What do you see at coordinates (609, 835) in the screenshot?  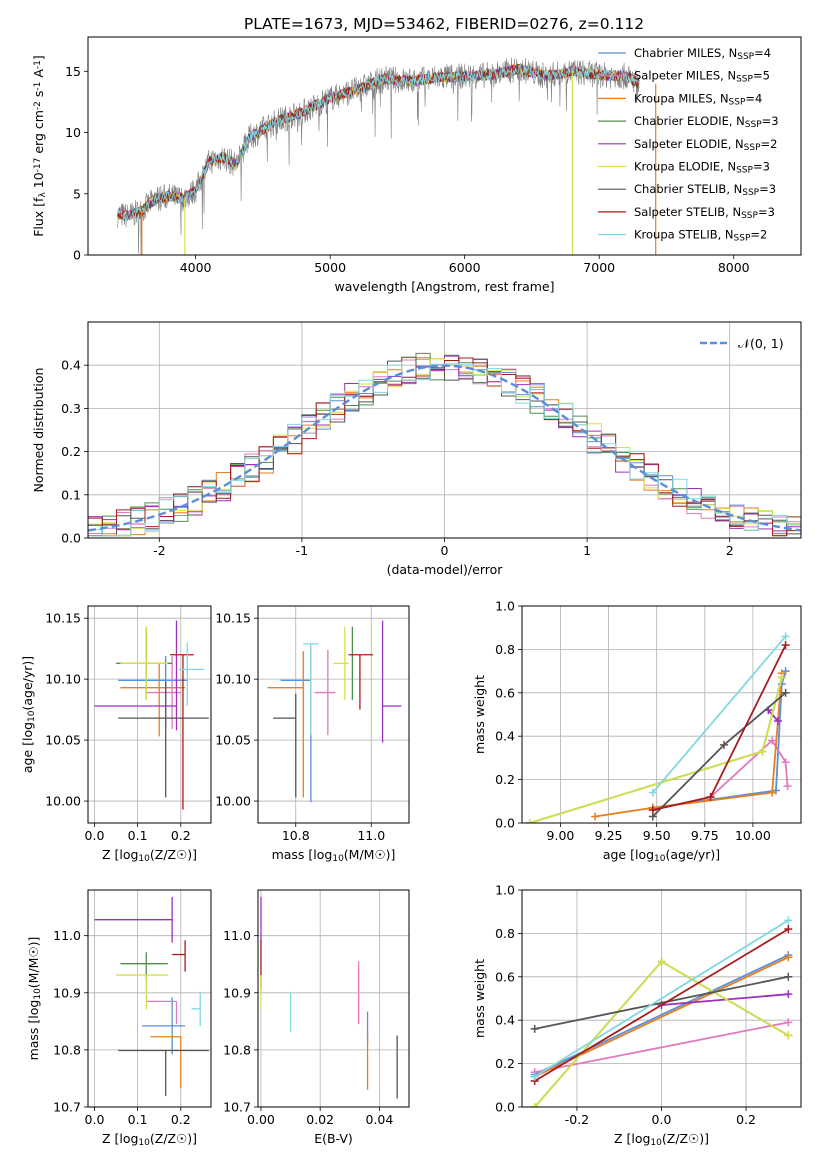 I see `x-tick-label: 9.25` at bounding box center [609, 835].